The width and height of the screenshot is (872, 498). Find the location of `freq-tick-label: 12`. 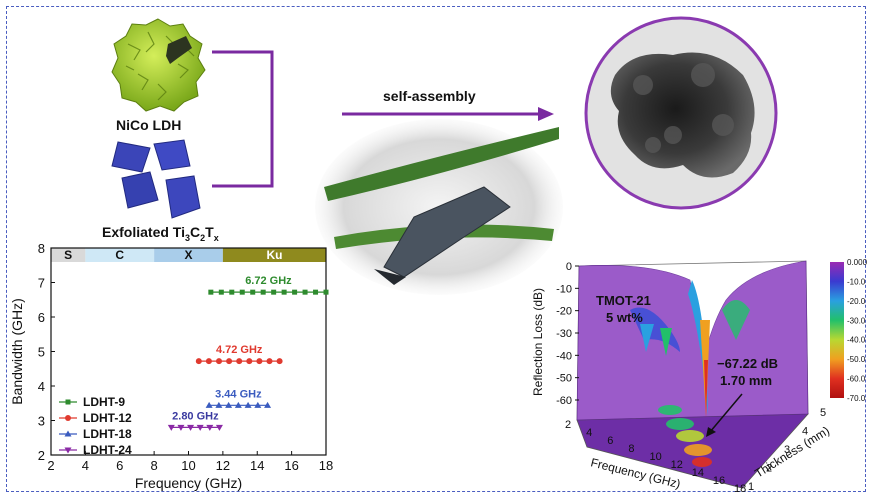

freq-tick-label: 12 is located at coordinates (677, 465).